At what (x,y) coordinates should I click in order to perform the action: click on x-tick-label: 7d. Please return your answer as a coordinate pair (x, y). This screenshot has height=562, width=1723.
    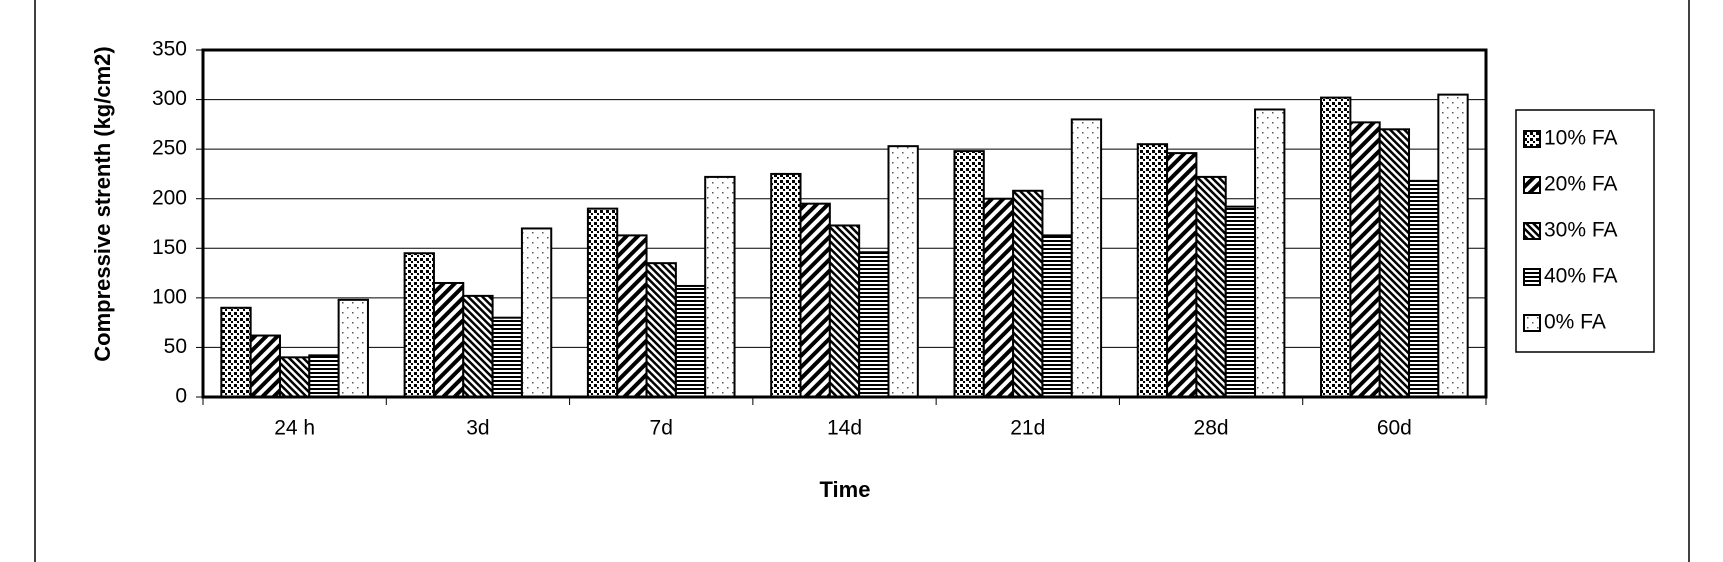
    Looking at the image, I should click on (661, 428).